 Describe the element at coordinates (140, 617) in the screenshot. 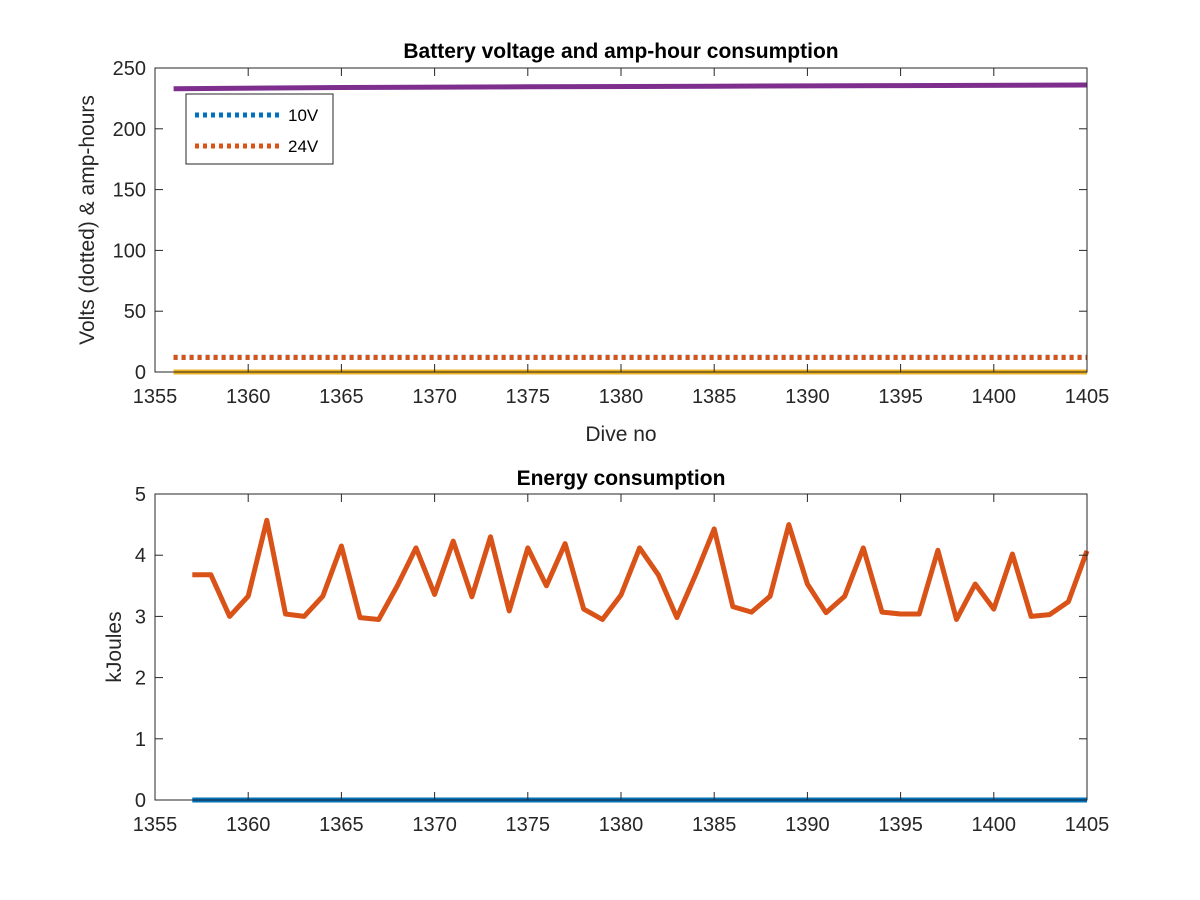

I see `y-tick-label: 3` at that location.